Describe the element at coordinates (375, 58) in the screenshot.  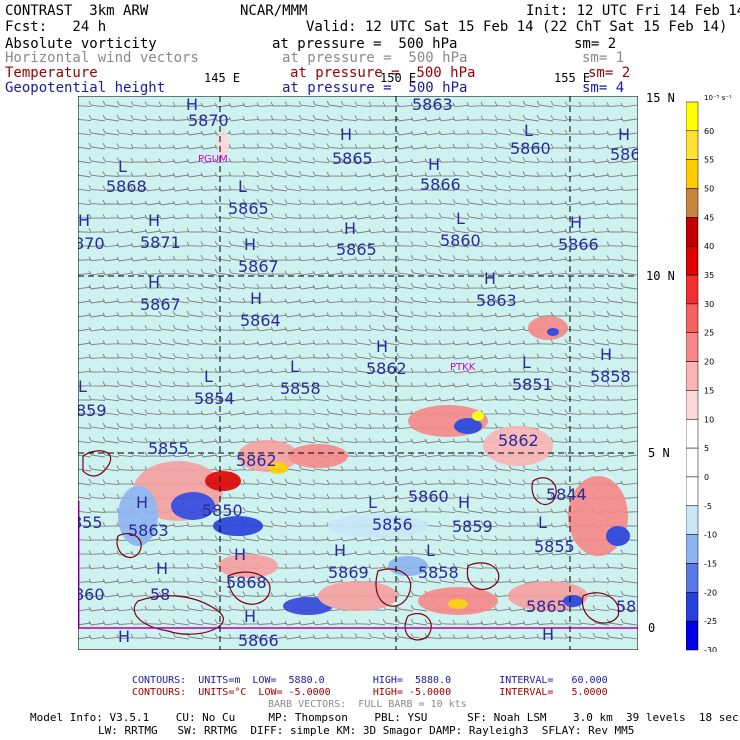
I see `field-wind-pressure: at pressure = 500 hPa` at that location.